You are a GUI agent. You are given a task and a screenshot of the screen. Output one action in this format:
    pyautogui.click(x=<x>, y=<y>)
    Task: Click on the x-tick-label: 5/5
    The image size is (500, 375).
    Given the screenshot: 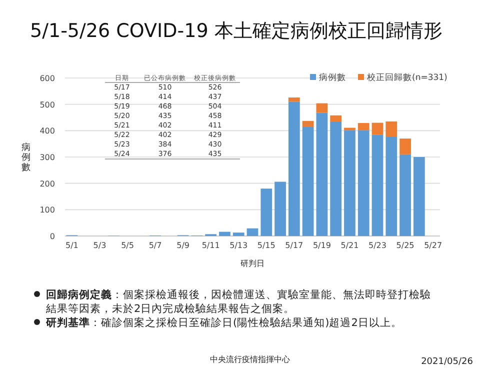 What is the action you would take?
    pyautogui.click(x=127, y=245)
    